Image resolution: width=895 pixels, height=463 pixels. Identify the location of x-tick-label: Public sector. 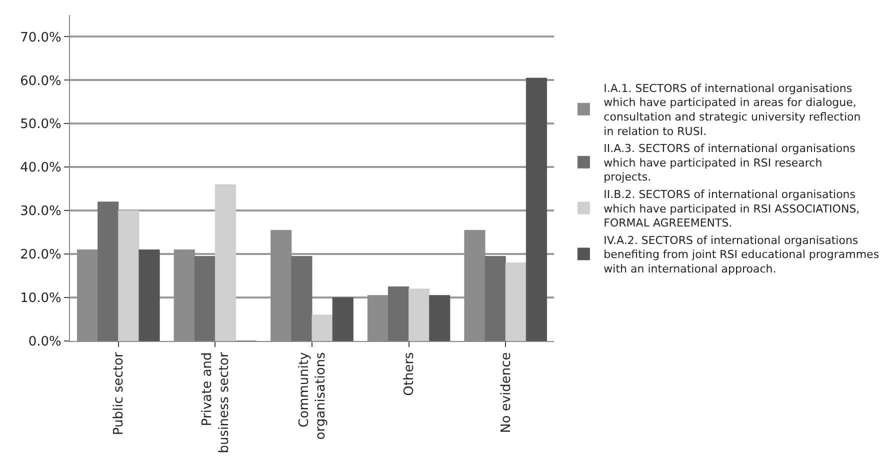
(119, 394).